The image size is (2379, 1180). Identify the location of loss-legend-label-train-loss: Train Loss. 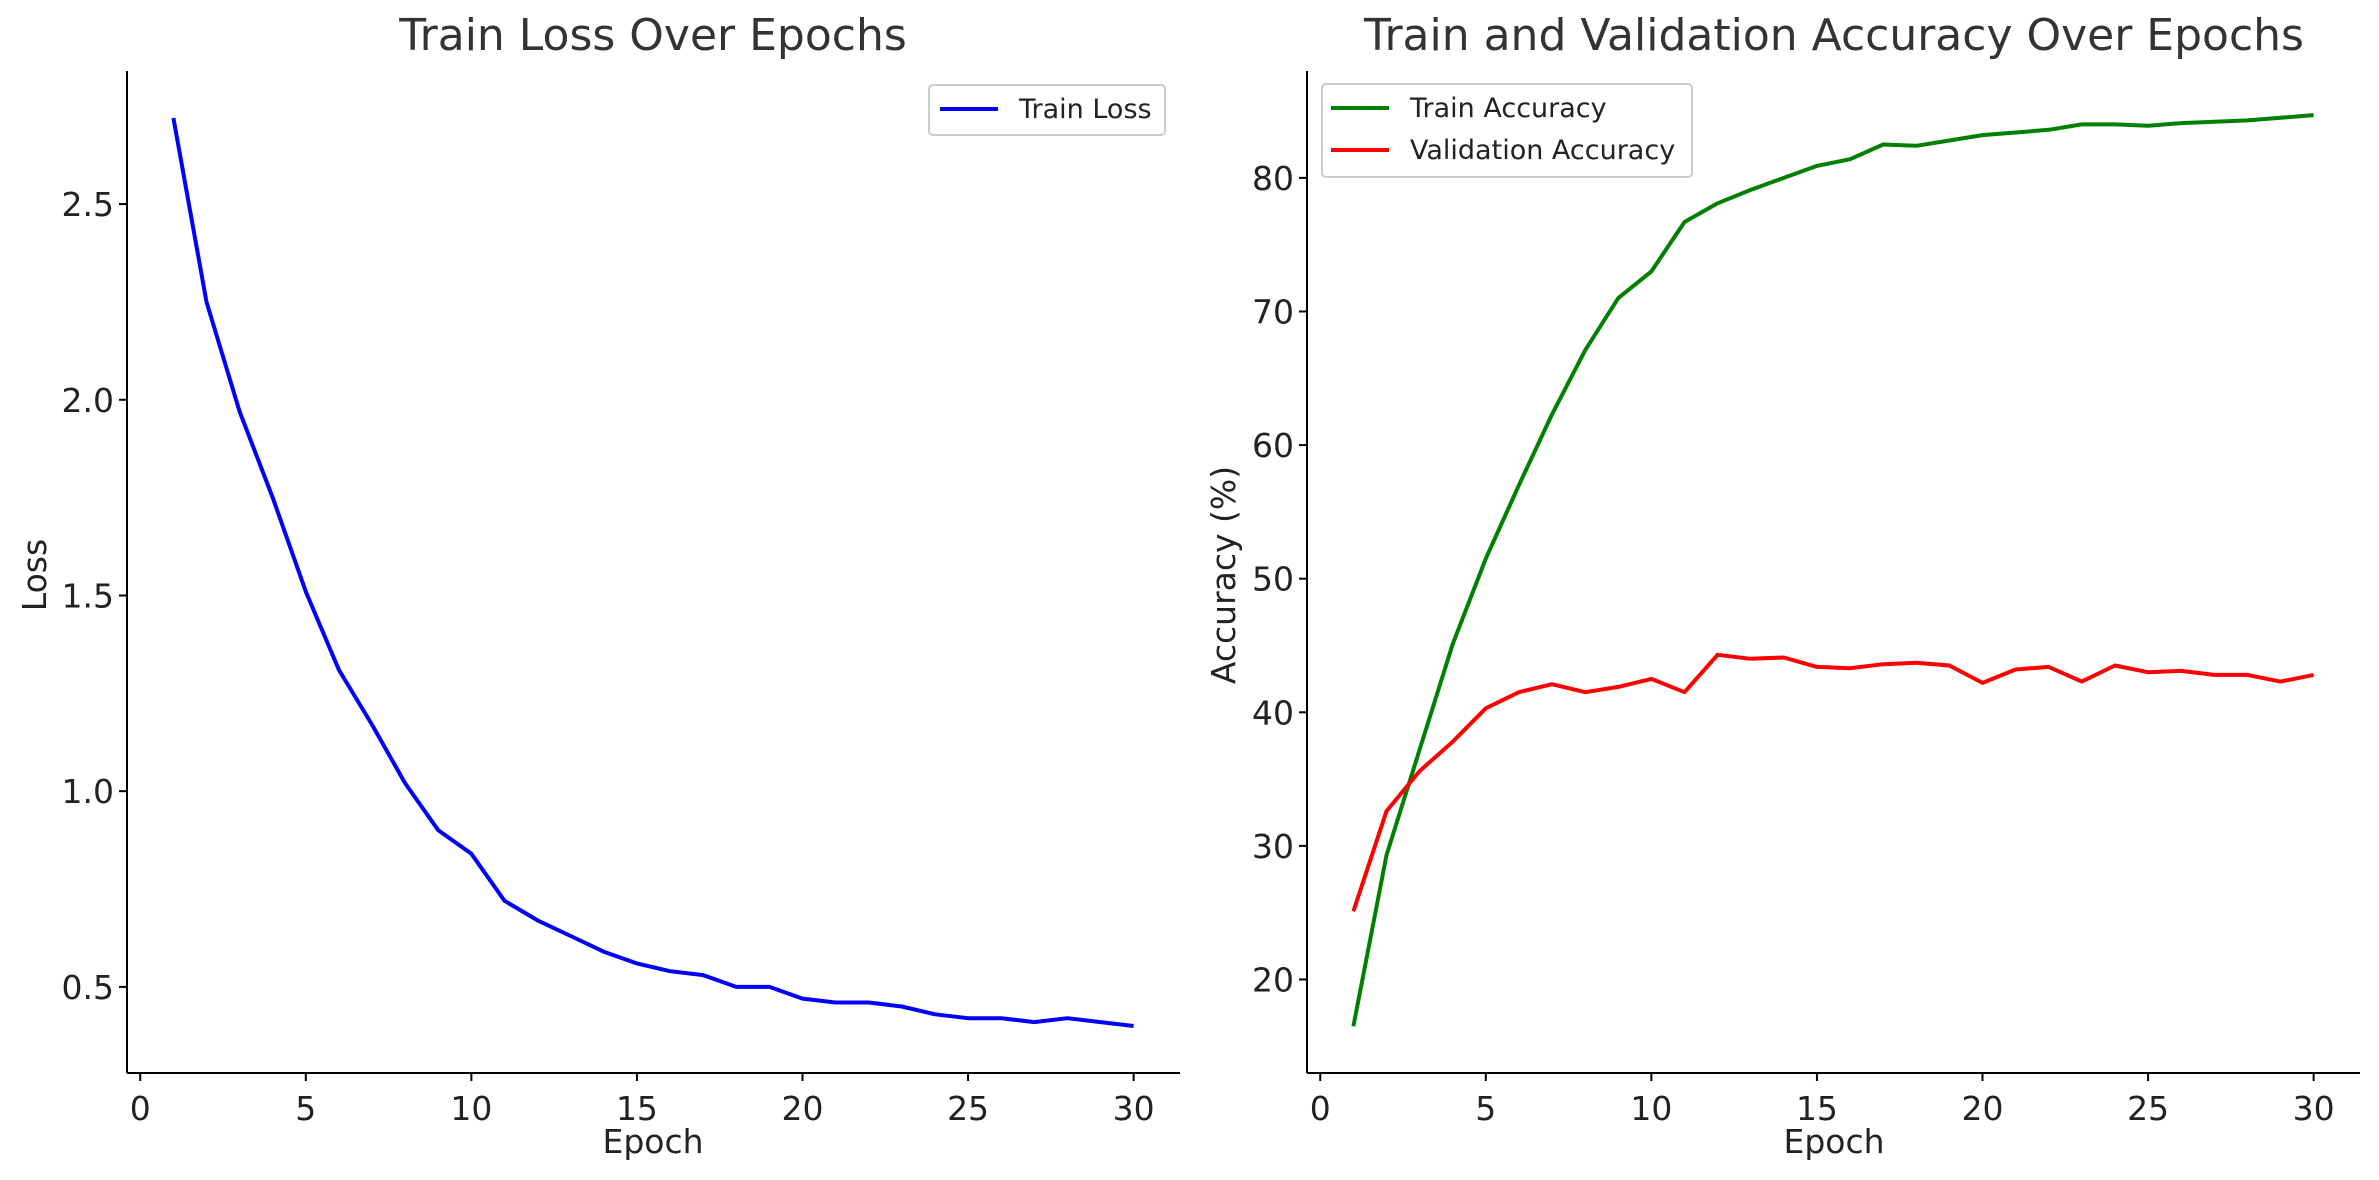
(1085, 109).